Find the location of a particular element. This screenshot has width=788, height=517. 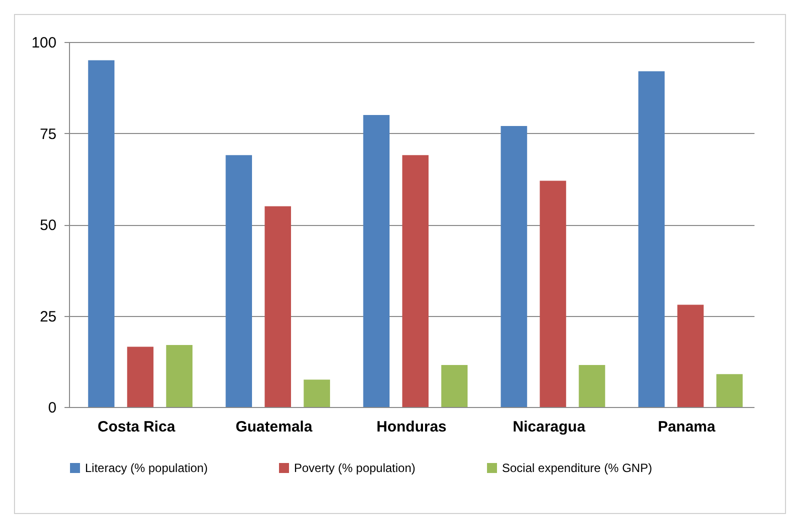

y-tick-label: 100 is located at coordinates (43, 43).